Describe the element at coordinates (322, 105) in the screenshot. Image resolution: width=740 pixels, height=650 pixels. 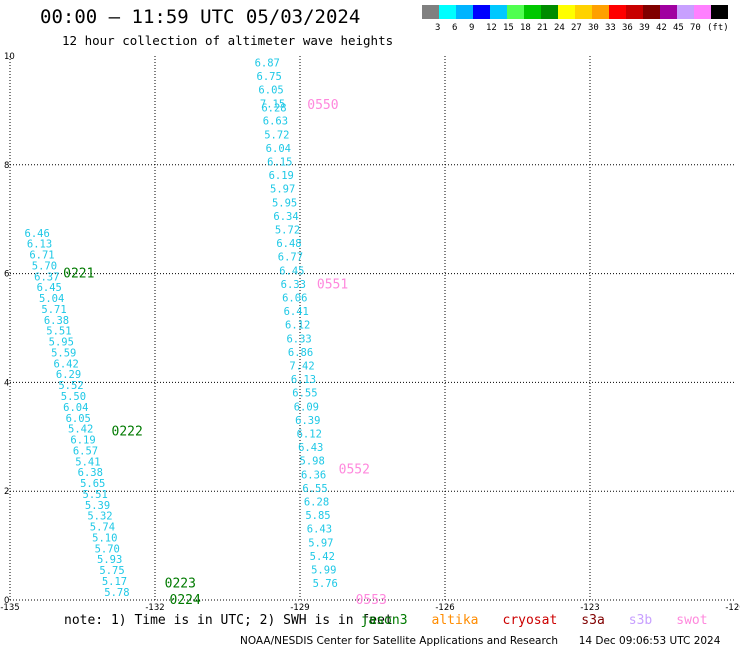
I see `pass-label: 0550` at that location.